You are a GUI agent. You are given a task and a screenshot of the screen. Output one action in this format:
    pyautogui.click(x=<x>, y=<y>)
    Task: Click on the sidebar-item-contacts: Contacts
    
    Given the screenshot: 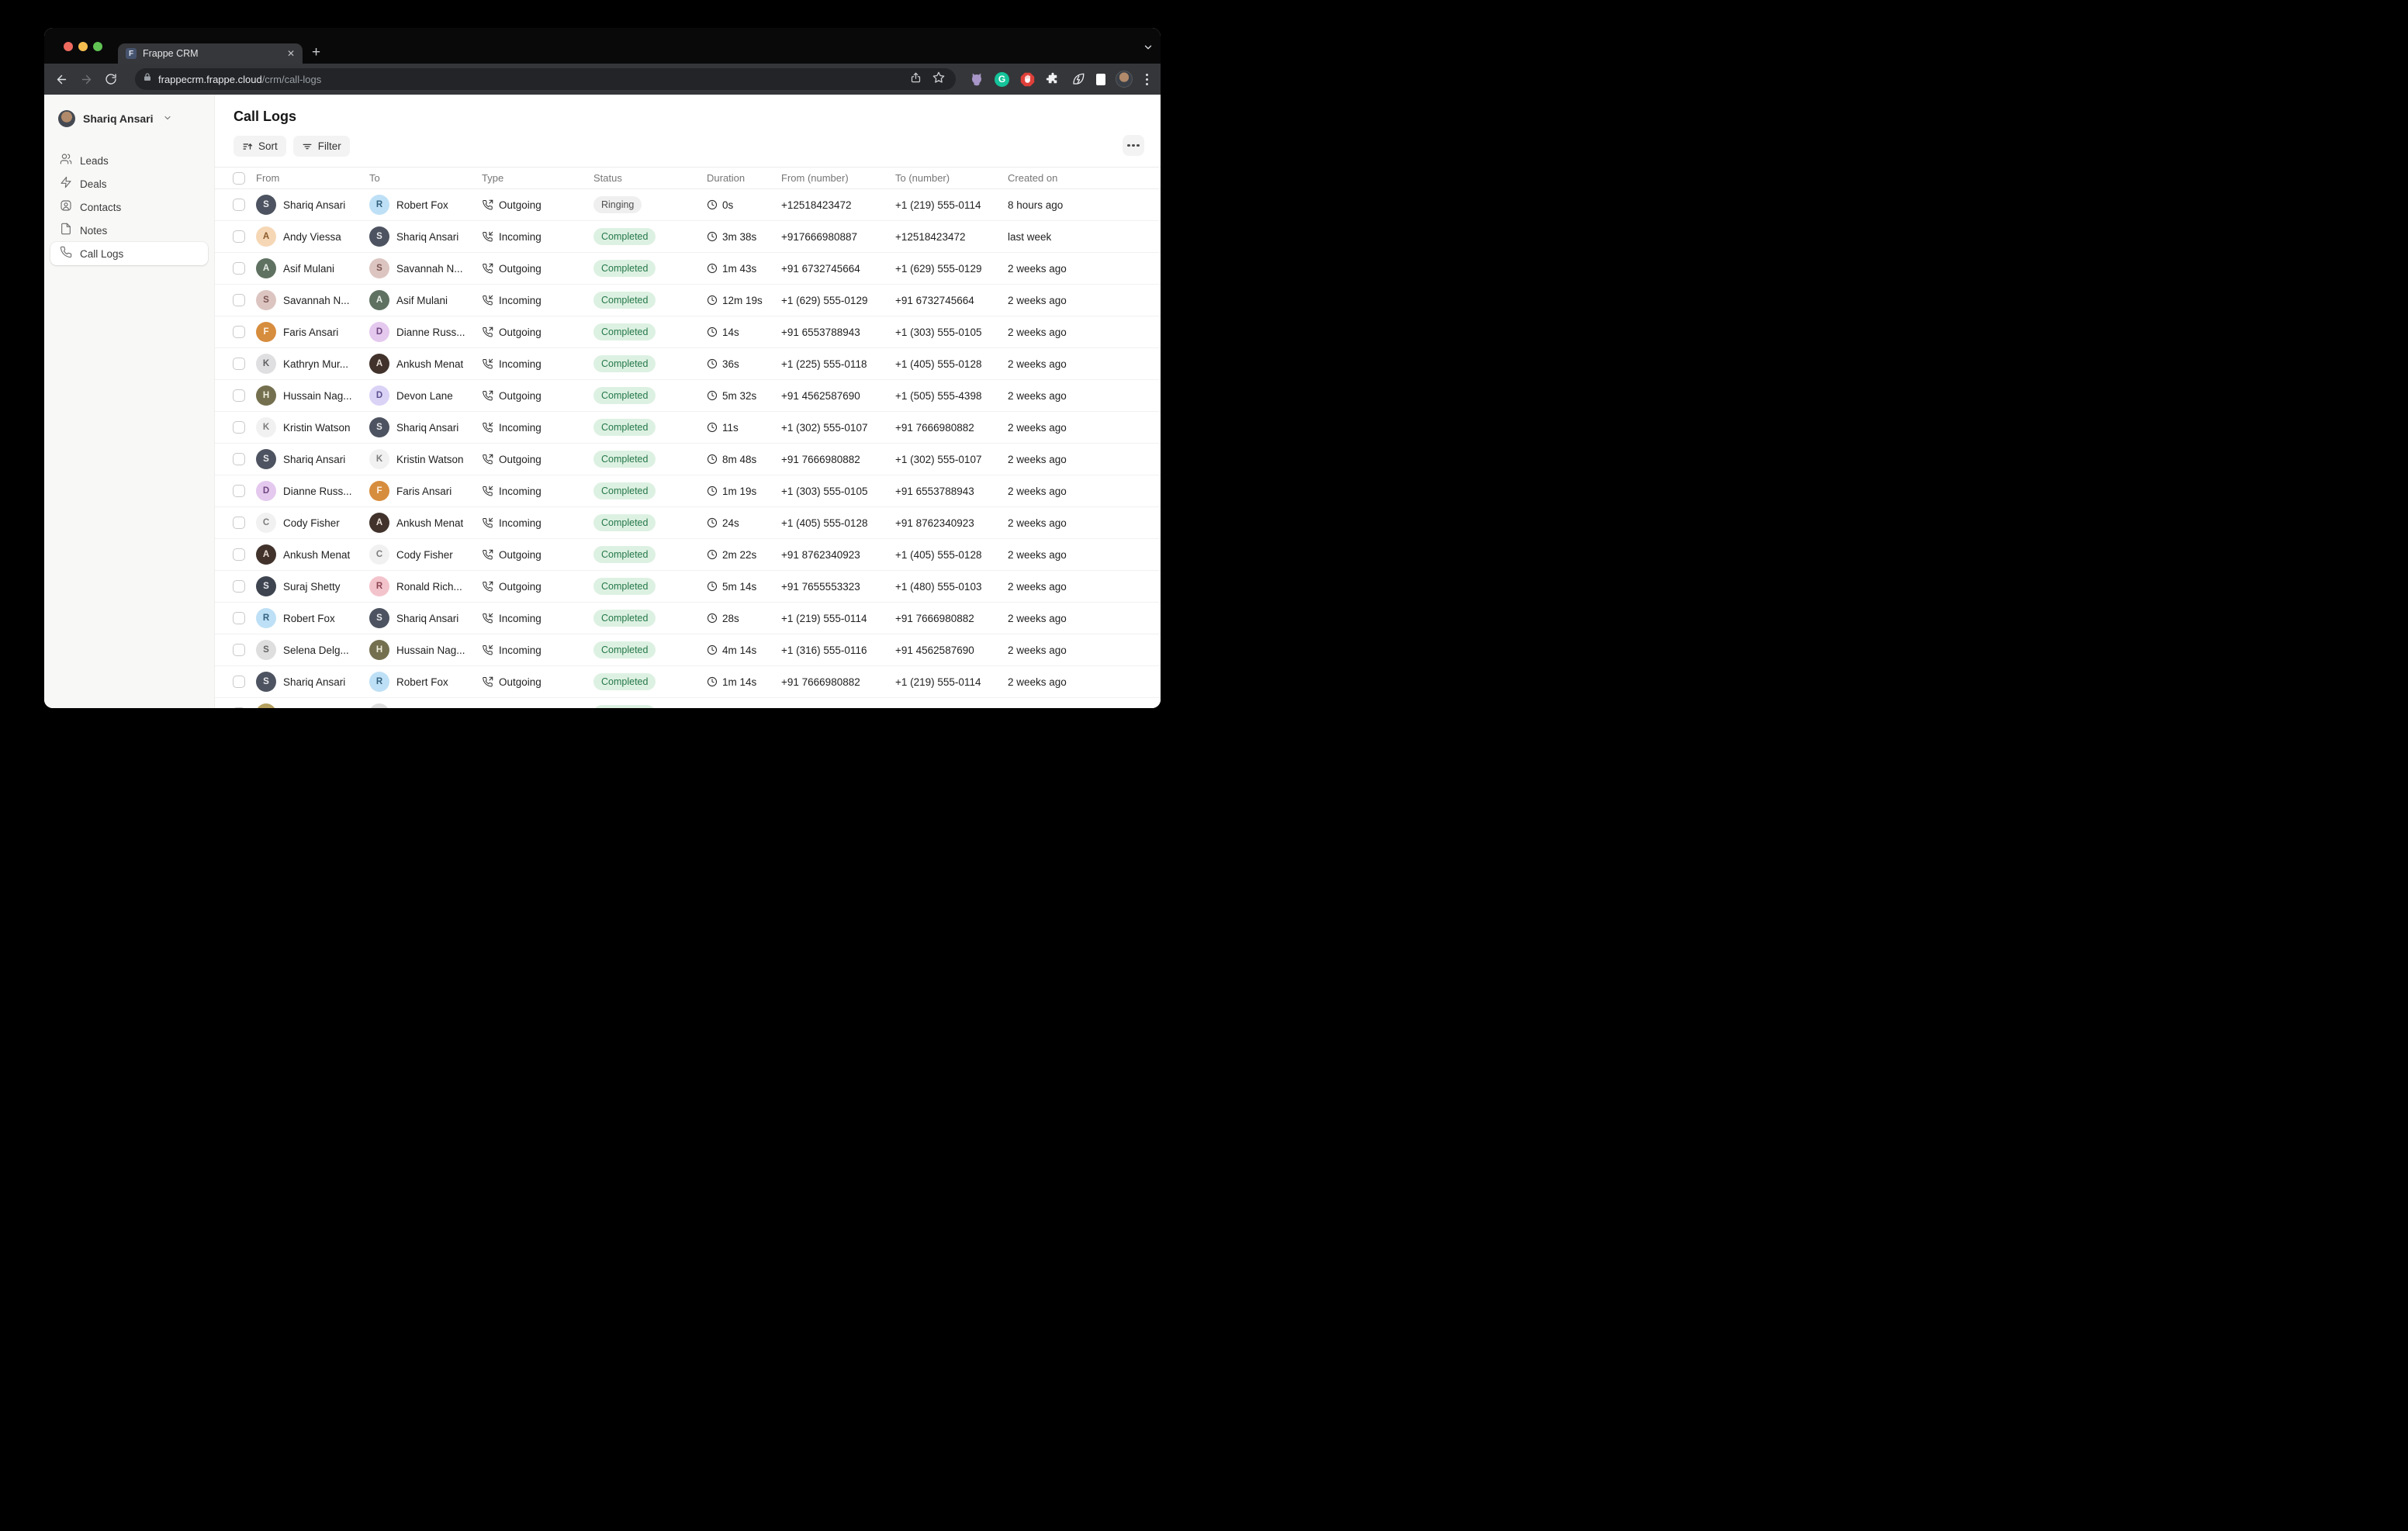 What is the action you would take?
    pyautogui.click(x=129, y=207)
    